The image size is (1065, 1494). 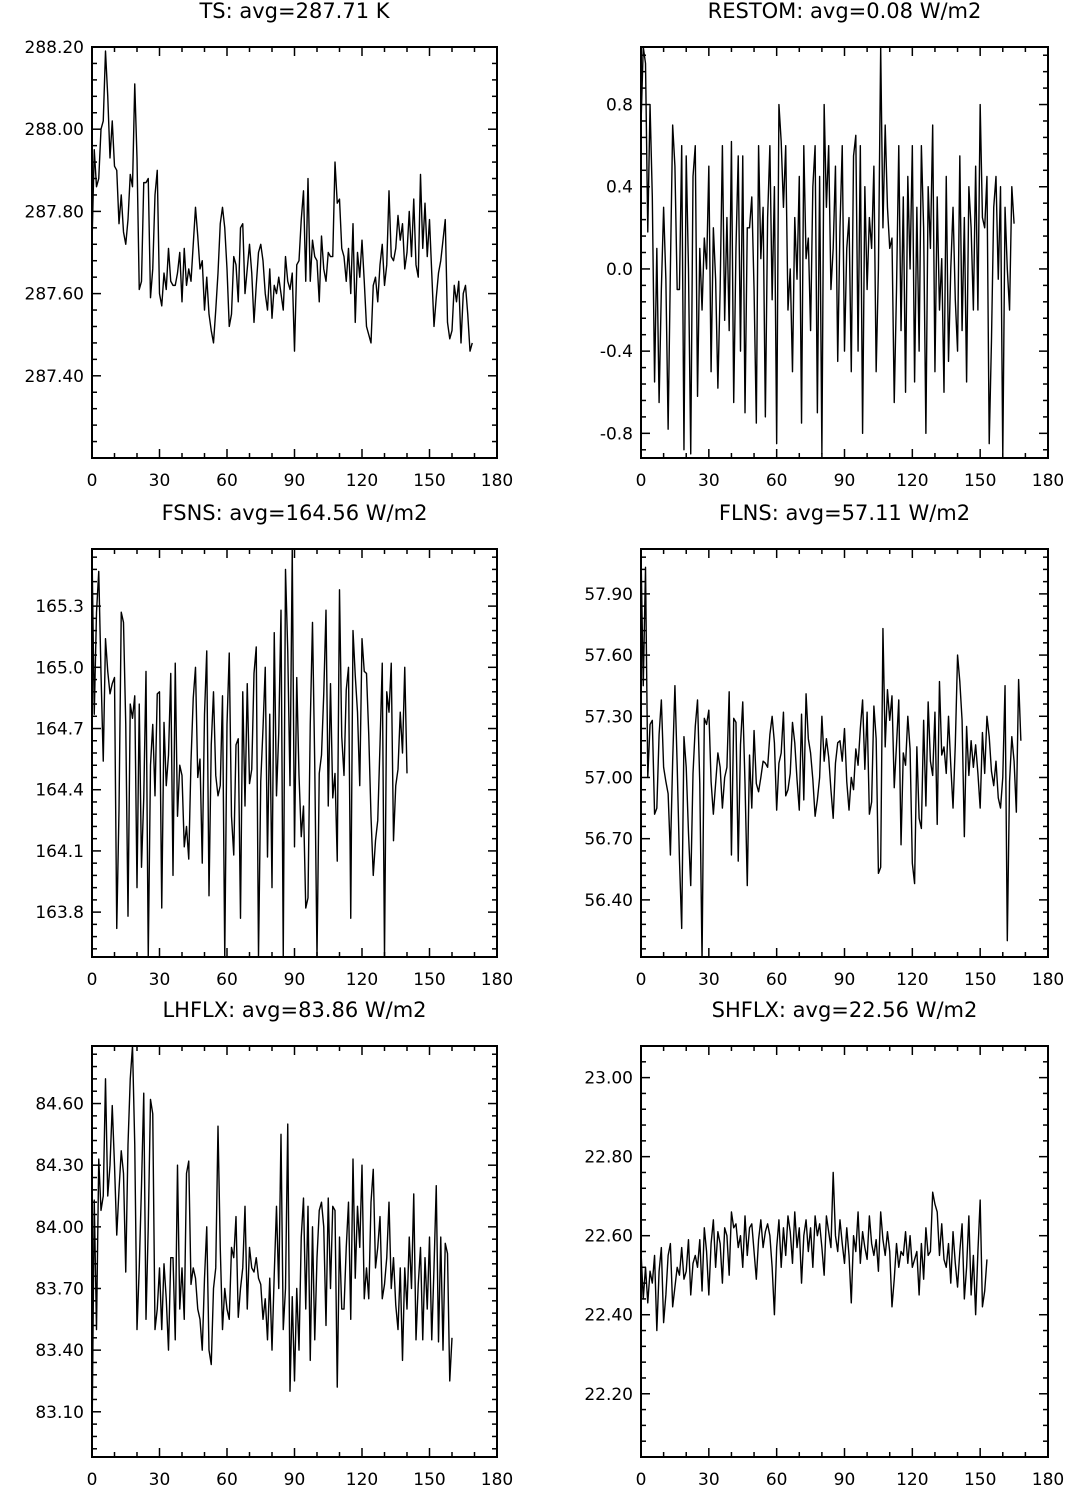 I want to click on fsns-x-tick-label: 60, so click(x=227, y=980).